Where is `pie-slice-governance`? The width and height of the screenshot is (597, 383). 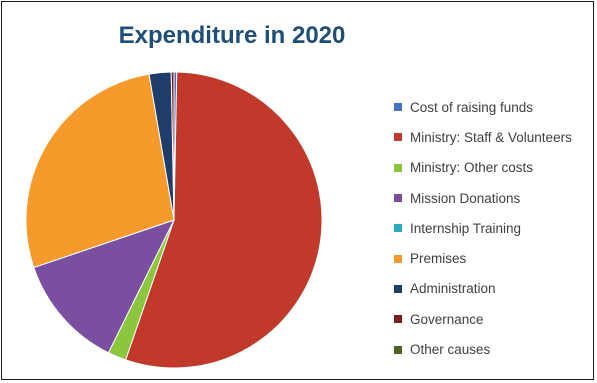
pie-slice-governance is located at coordinates (172, 146).